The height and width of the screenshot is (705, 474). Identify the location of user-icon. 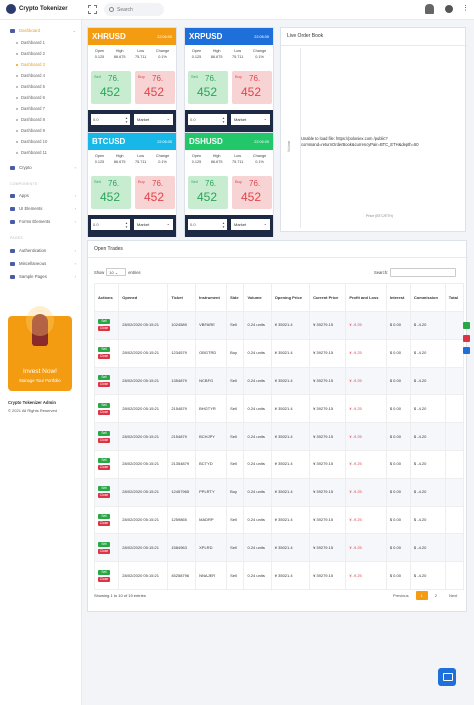
(449, 9).